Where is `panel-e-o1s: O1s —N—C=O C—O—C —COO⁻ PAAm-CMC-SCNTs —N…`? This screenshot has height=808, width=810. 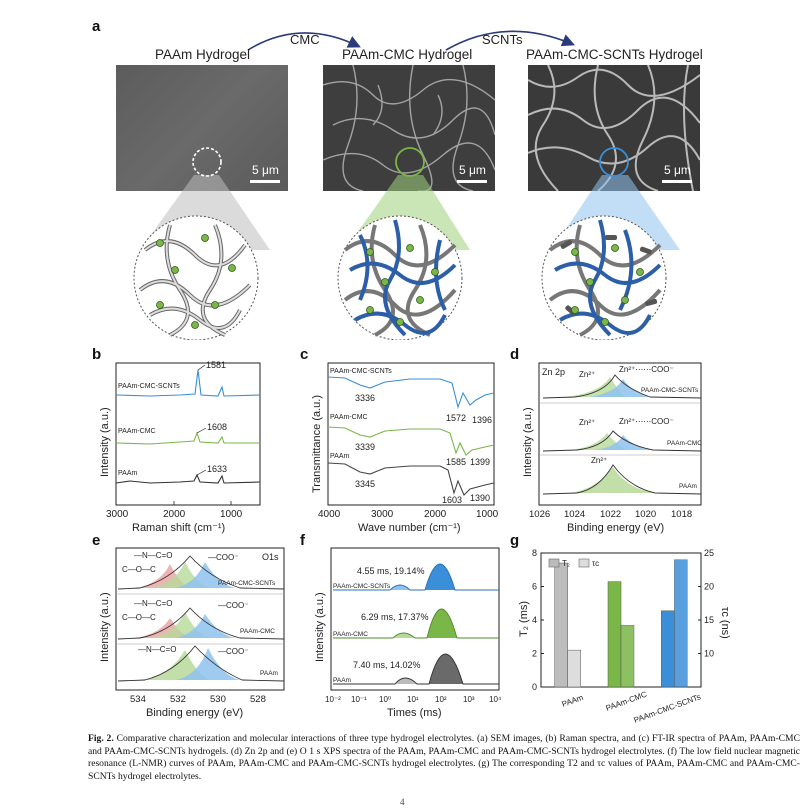 panel-e-o1s: O1s —N—C=O C—O—C —COO⁻ PAAm-CMC-SCNTs —N… is located at coordinates (192, 633).